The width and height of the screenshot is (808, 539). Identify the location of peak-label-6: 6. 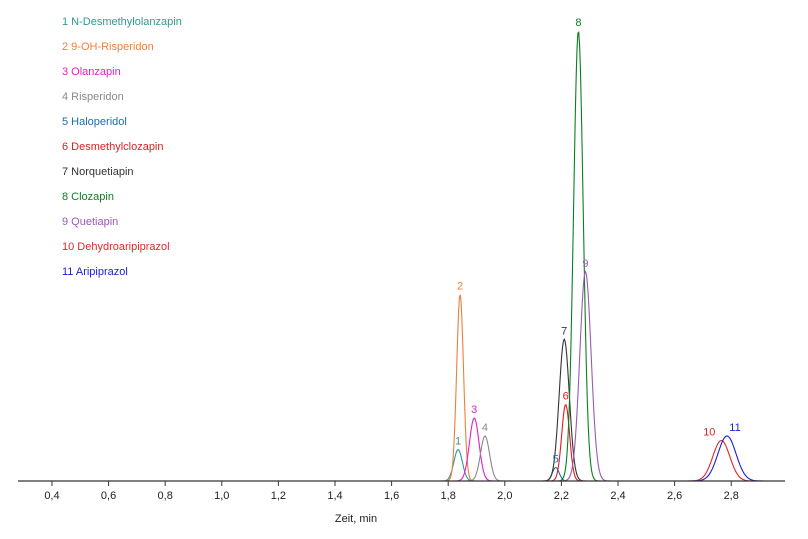
(566, 397).